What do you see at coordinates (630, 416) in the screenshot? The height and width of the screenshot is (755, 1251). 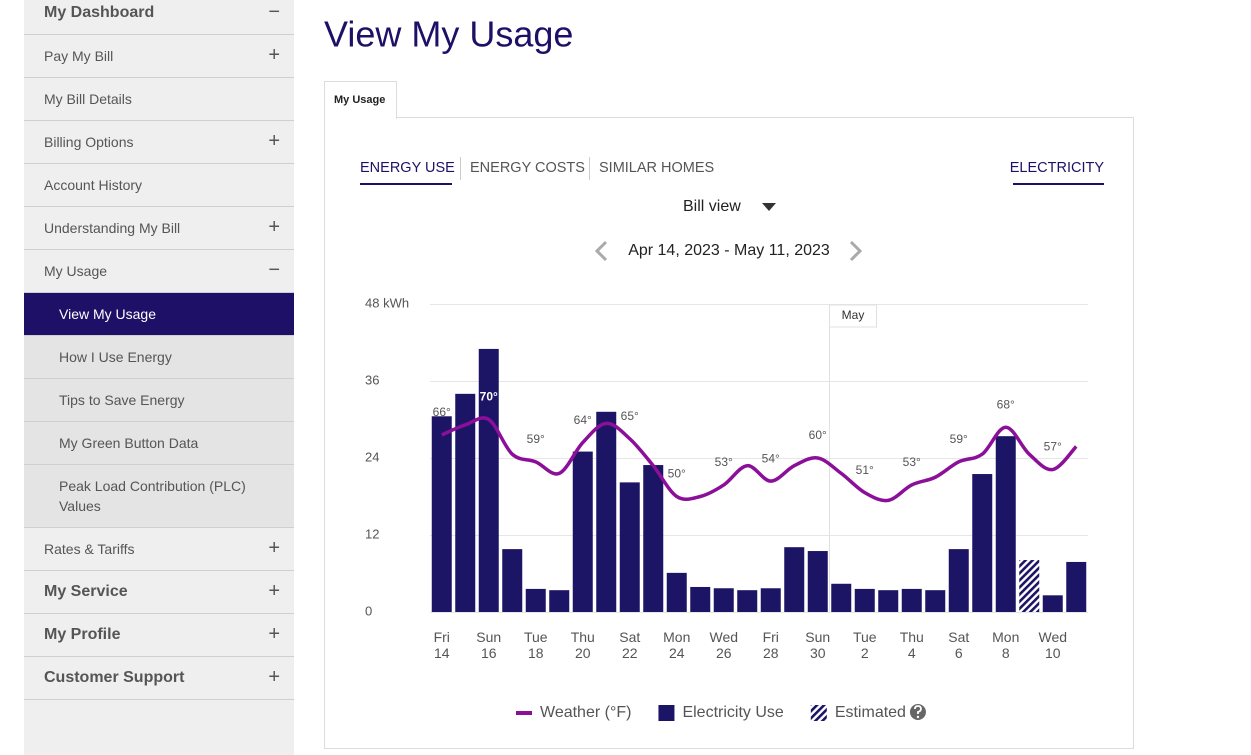 I see `temperature-label: 65°` at bounding box center [630, 416].